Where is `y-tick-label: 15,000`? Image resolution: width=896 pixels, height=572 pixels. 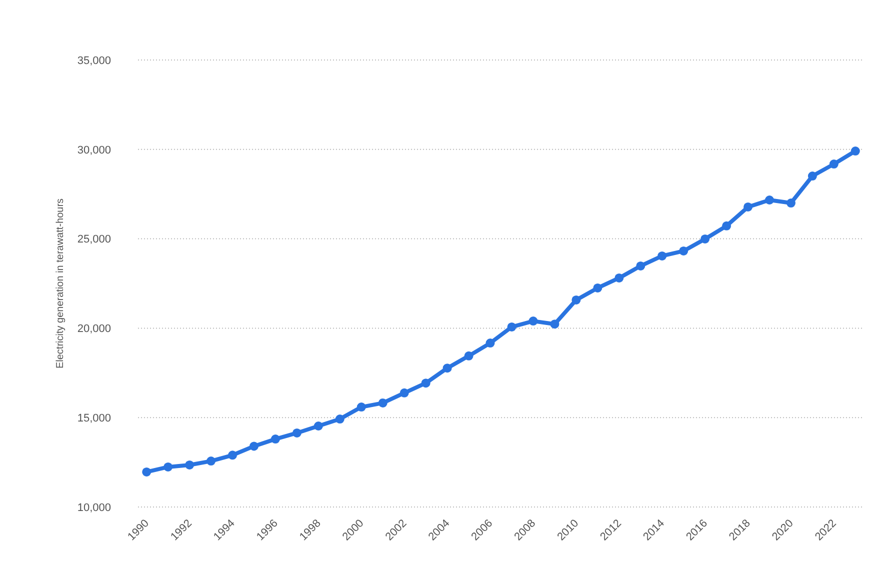
y-tick-label: 15,000 is located at coordinates (94, 418).